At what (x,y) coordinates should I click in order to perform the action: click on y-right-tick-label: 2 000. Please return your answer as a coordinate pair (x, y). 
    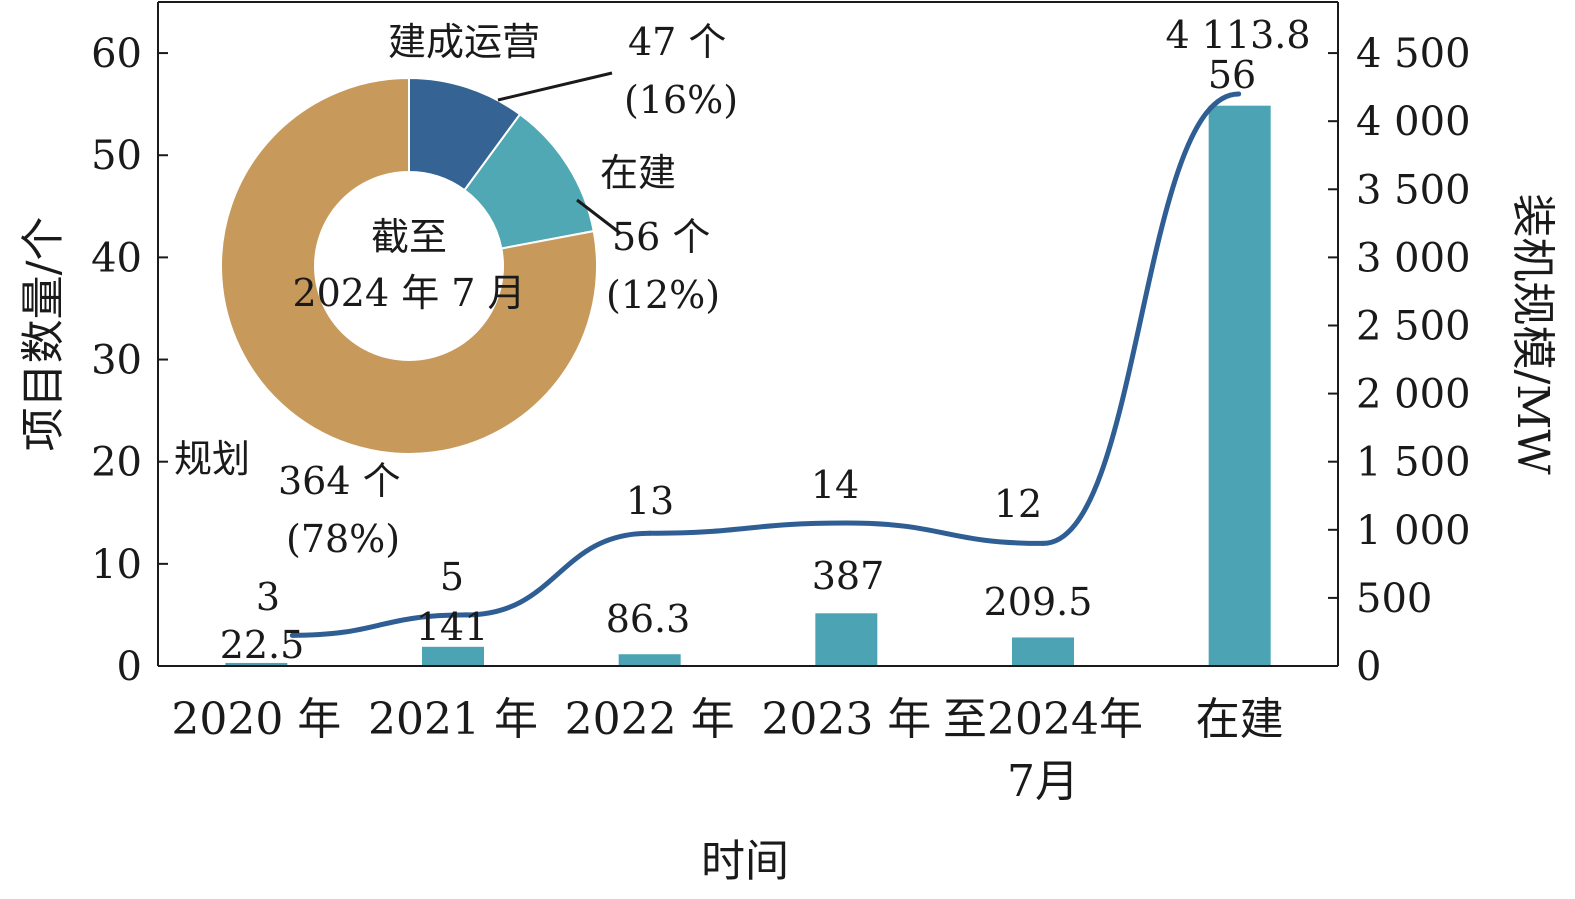
    Looking at the image, I should click on (1413, 395).